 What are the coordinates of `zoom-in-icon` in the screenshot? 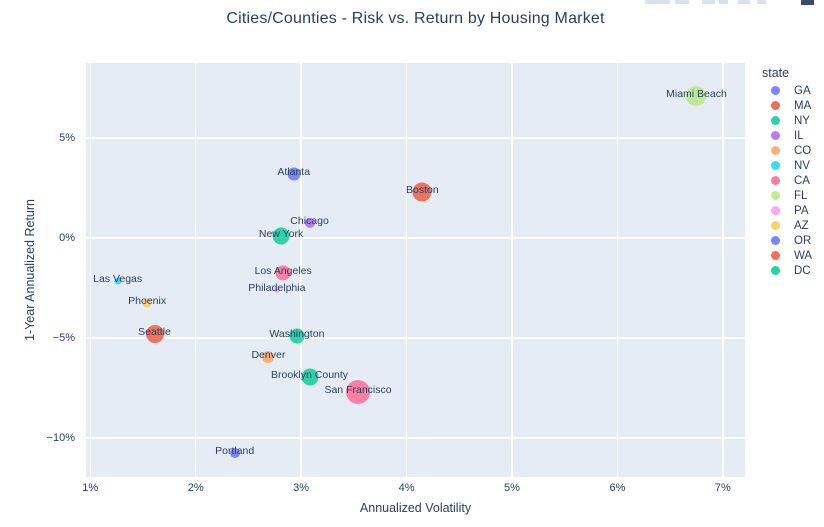 It's located at (744, 2).